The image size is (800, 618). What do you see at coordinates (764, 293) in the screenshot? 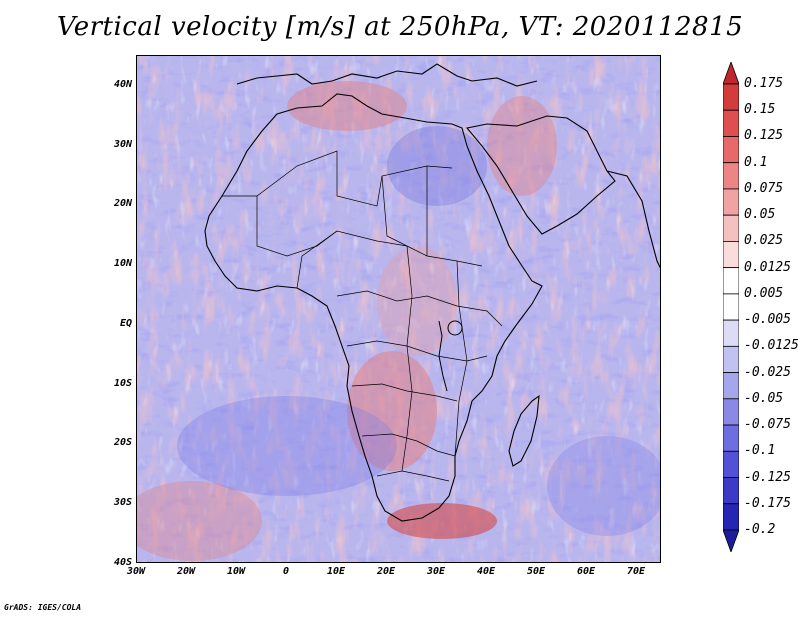
I see `colorbar-label: 0.005` at bounding box center [764, 293].